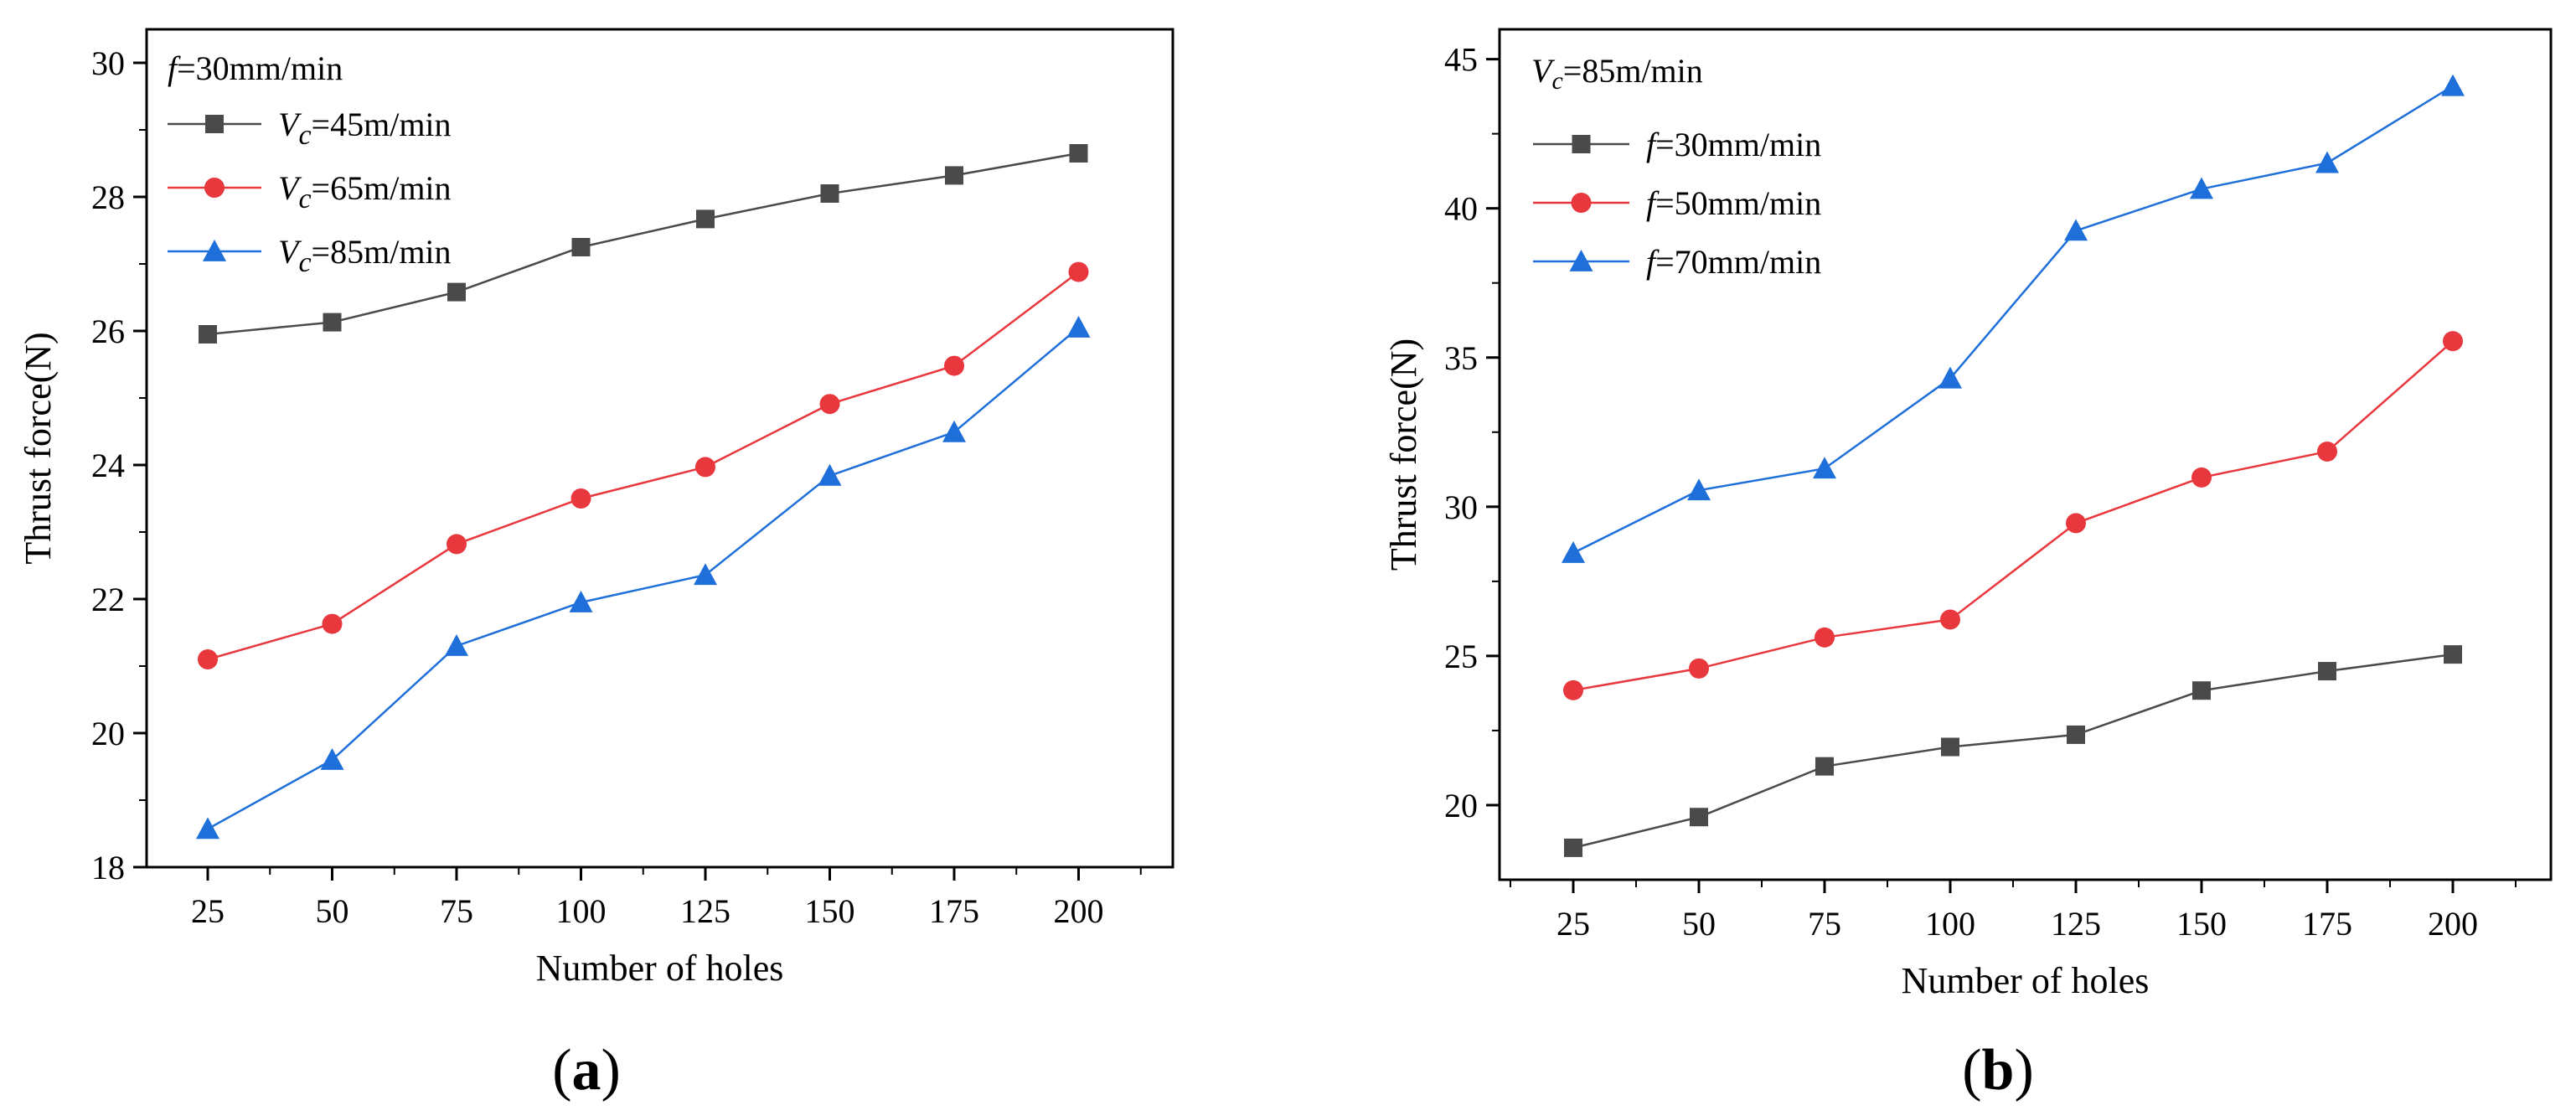 This screenshot has width=2576, height=1116. What do you see at coordinates (108, 600) in the screenshot?
I see `y-tick-label: 22` at bounding box center [108, 600].